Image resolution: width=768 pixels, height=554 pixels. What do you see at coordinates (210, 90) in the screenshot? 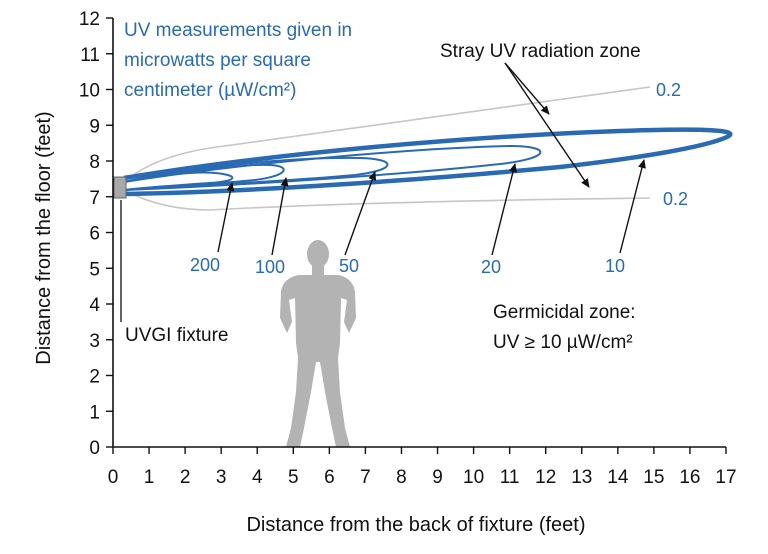
I see `measurements-note-line-3: centimeter (µW/cm²)` at bounding box center [210, 90].